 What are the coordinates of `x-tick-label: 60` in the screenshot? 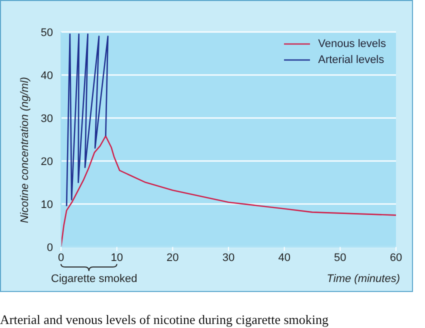 It's located at (396, 258).